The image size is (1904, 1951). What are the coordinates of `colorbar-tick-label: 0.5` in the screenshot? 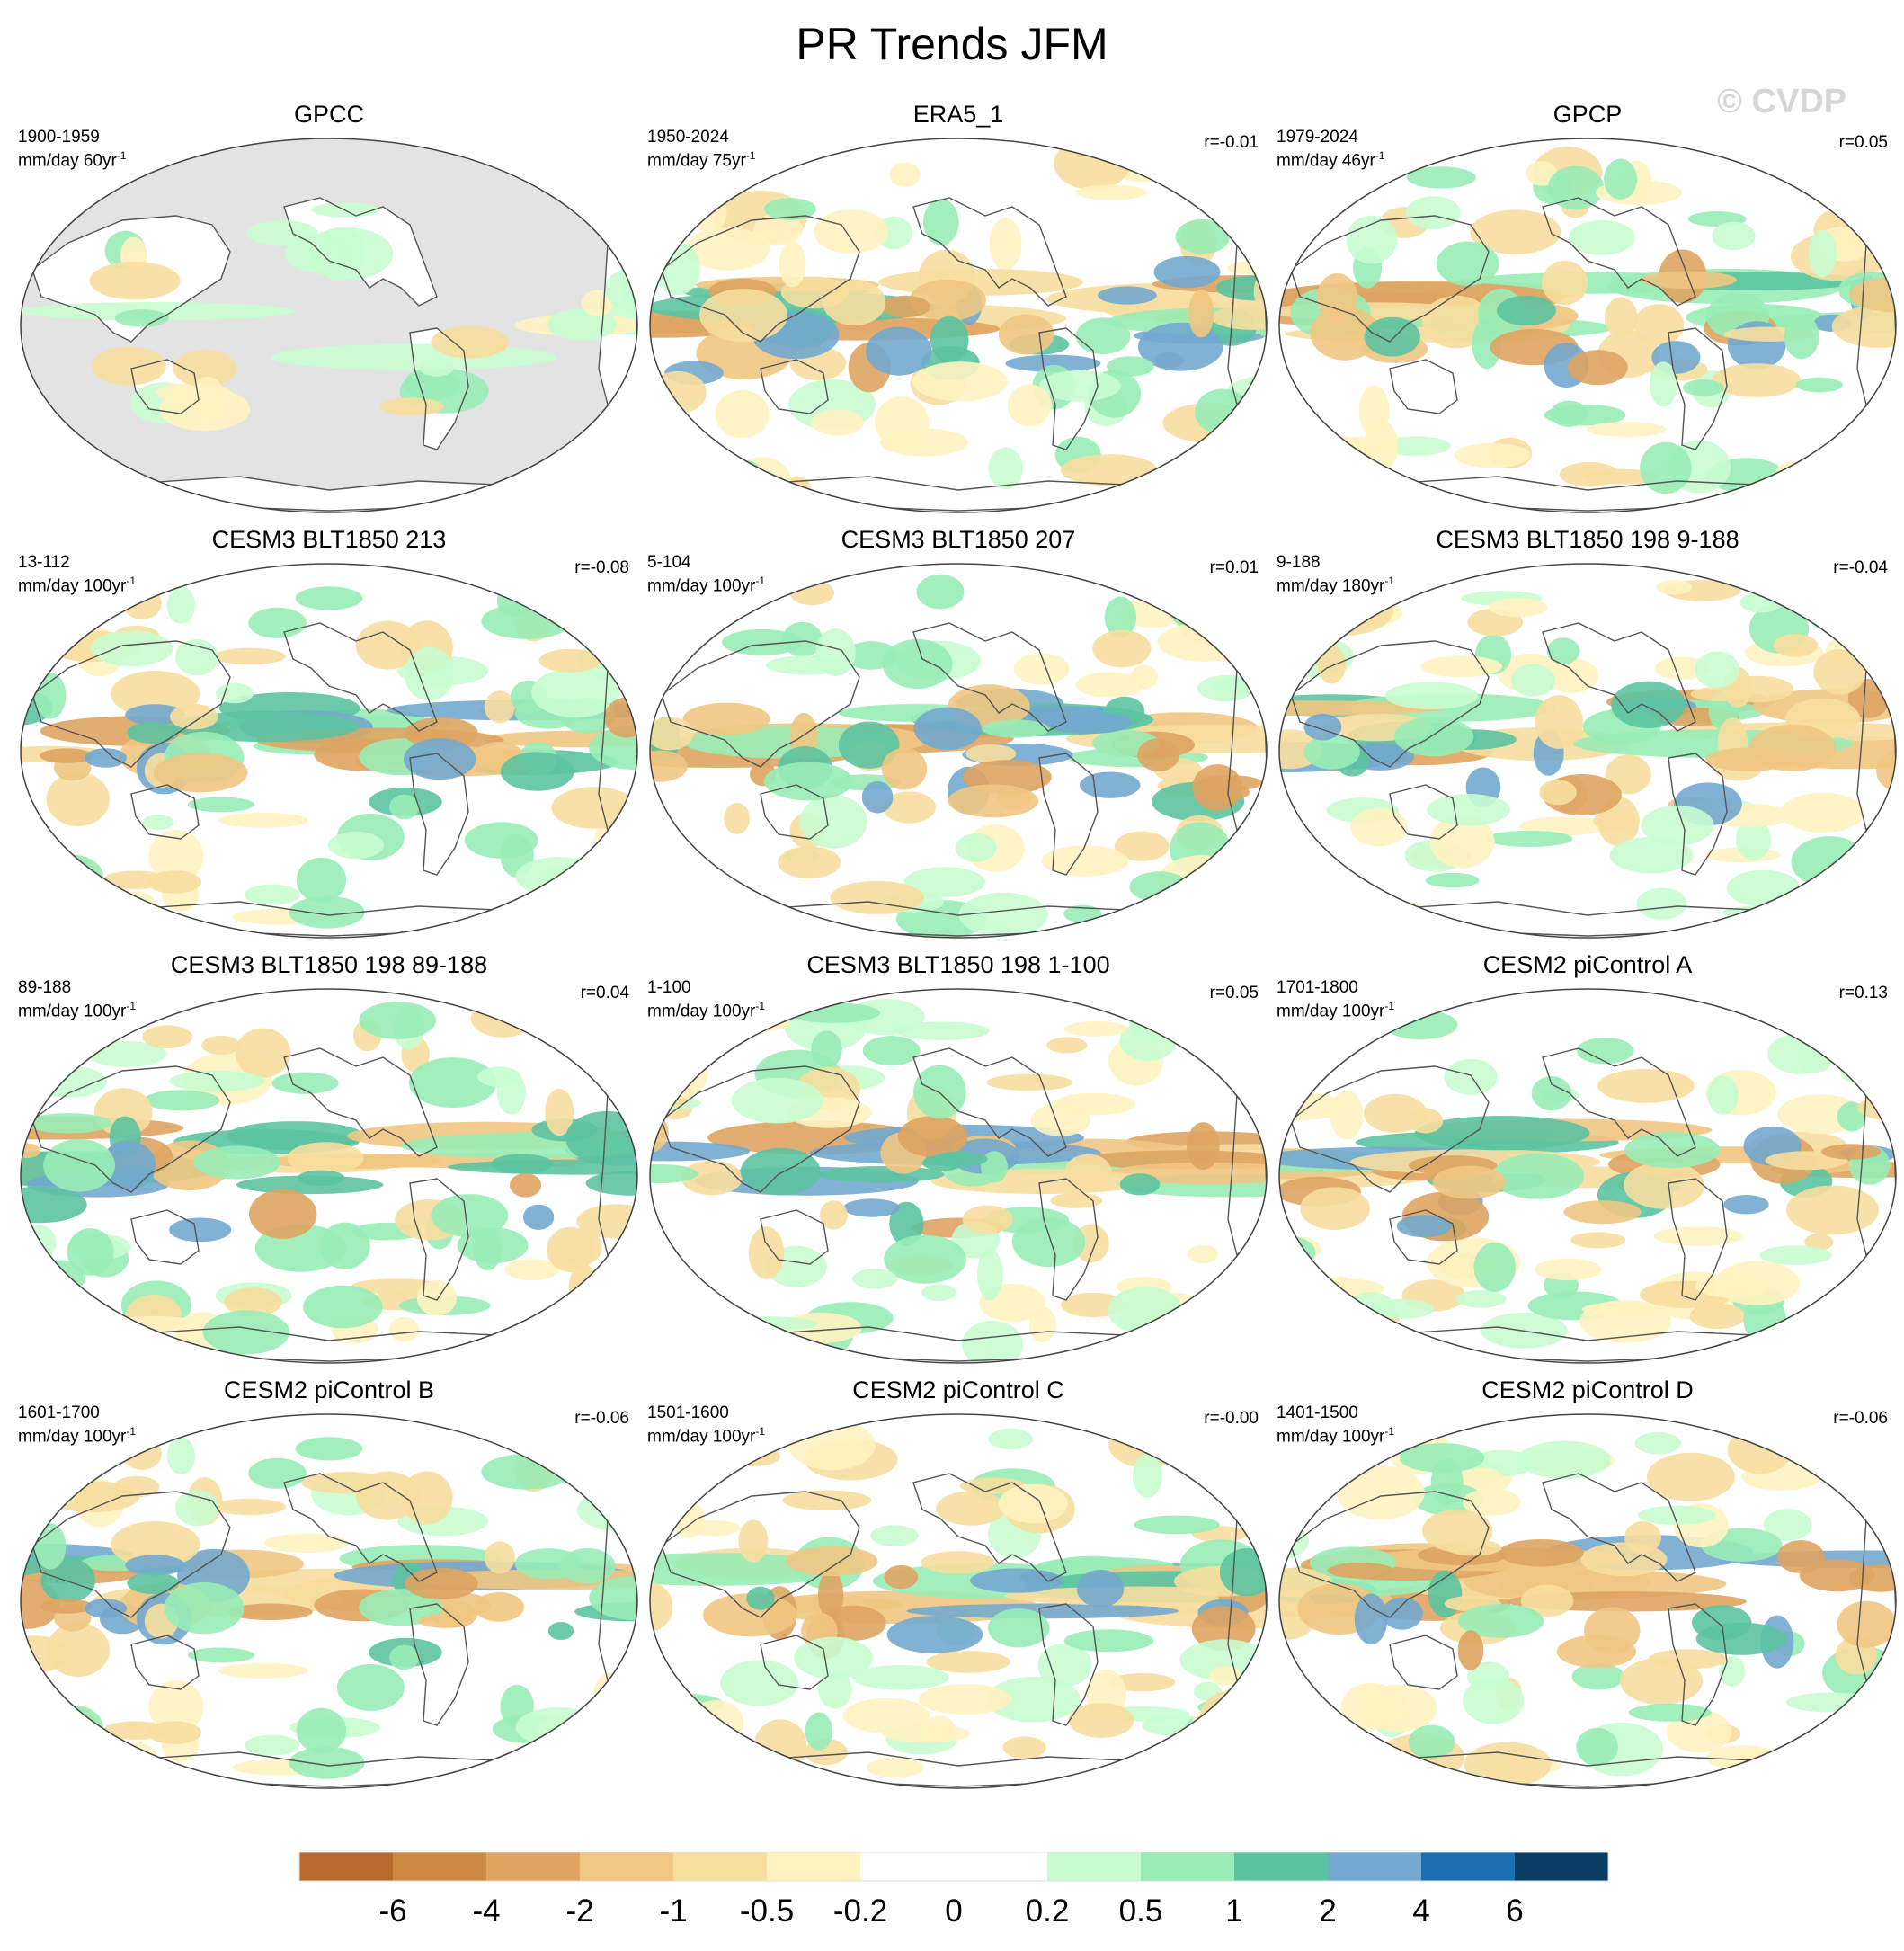 It's located at (1140, 1911).